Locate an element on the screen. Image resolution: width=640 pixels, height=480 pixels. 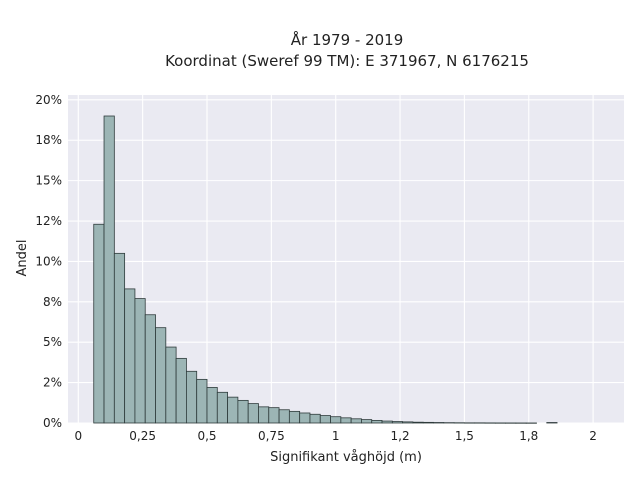
x-tick-label: 1 is located at coordinates (336, 436).